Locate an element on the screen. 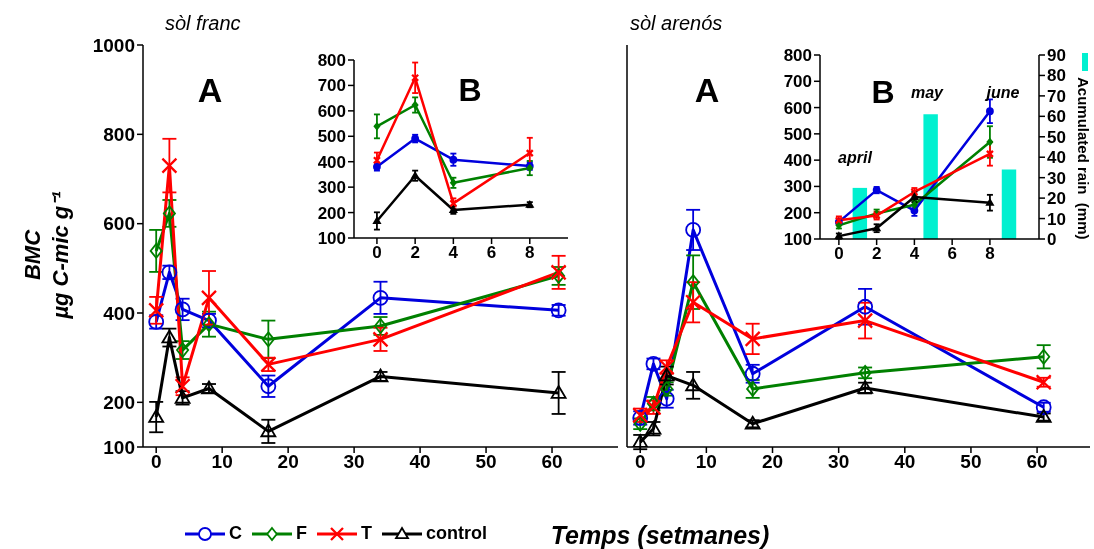  y2-tick-label: 0 is located at coordinates (1052, 240).